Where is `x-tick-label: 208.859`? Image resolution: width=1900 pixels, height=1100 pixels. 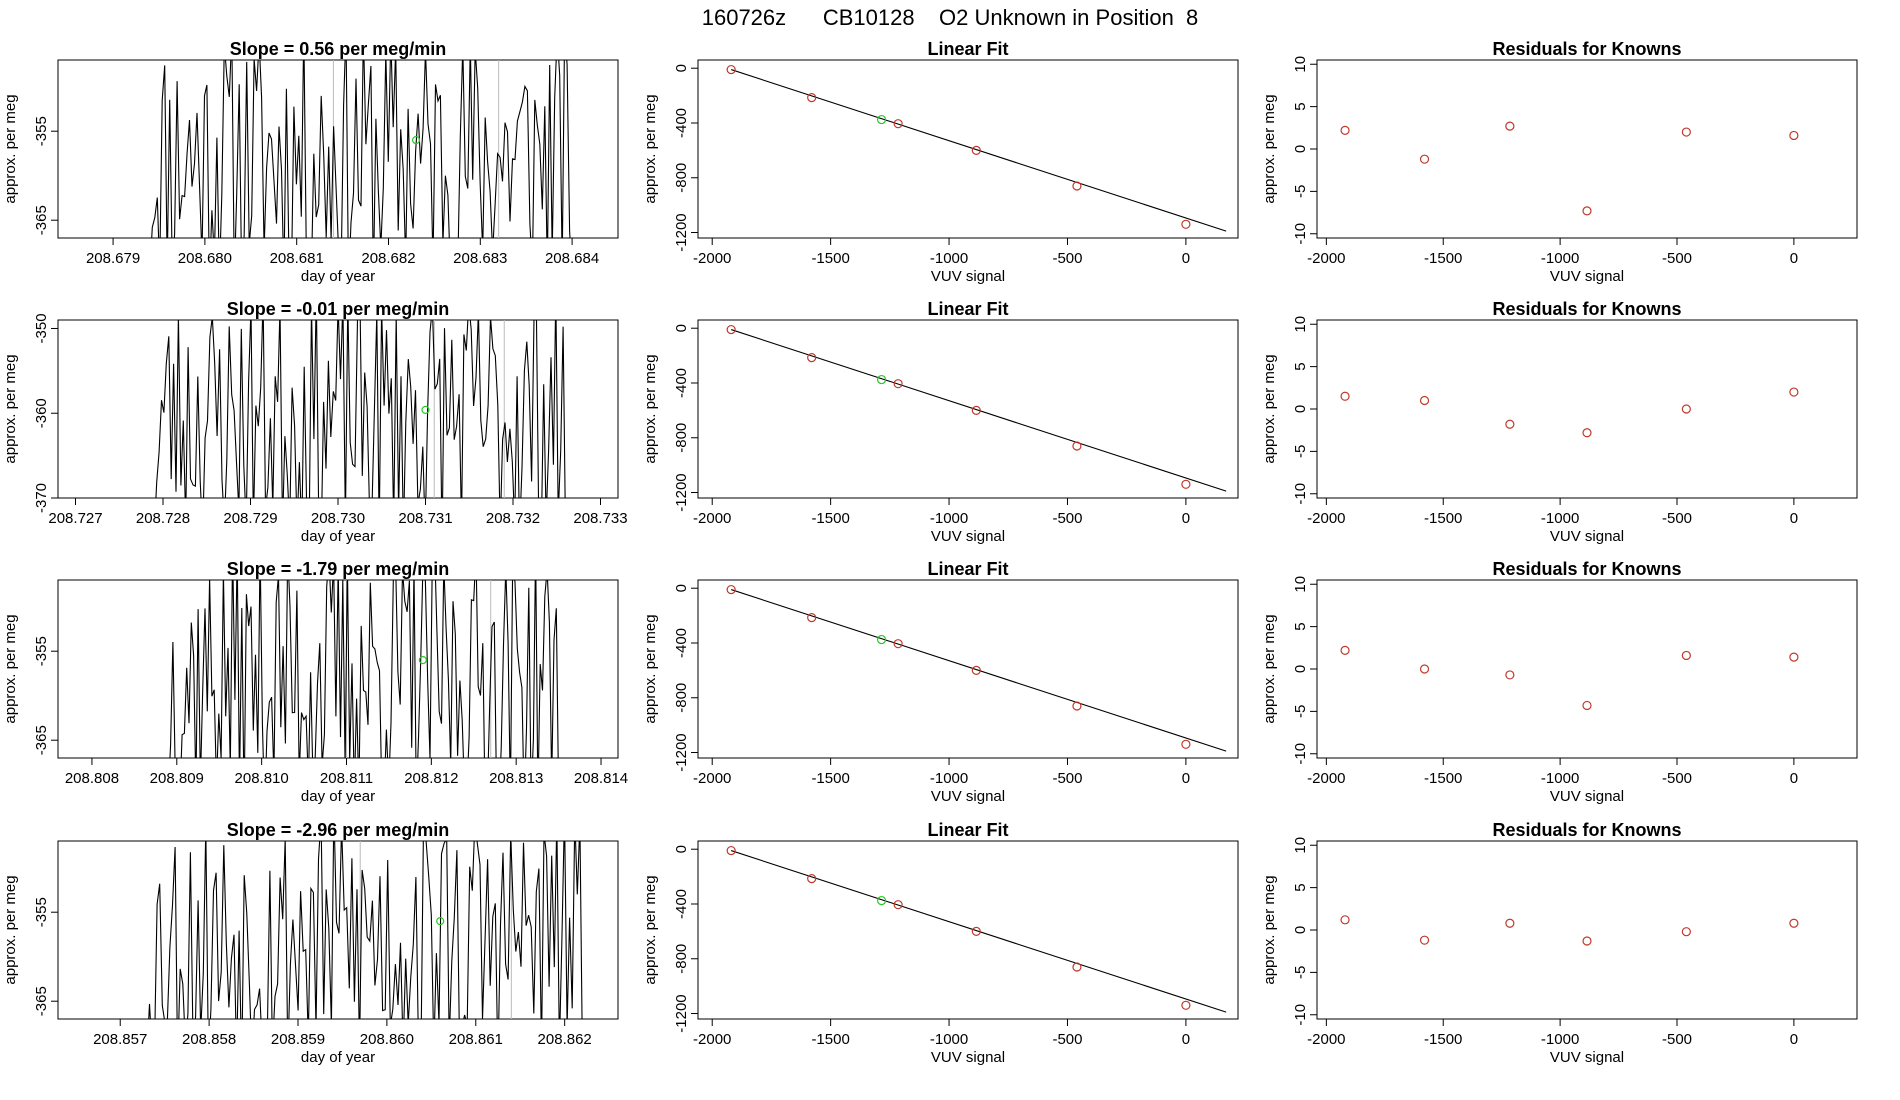
x-tick-label: 208.859 is located at coordinates (298, 1039).